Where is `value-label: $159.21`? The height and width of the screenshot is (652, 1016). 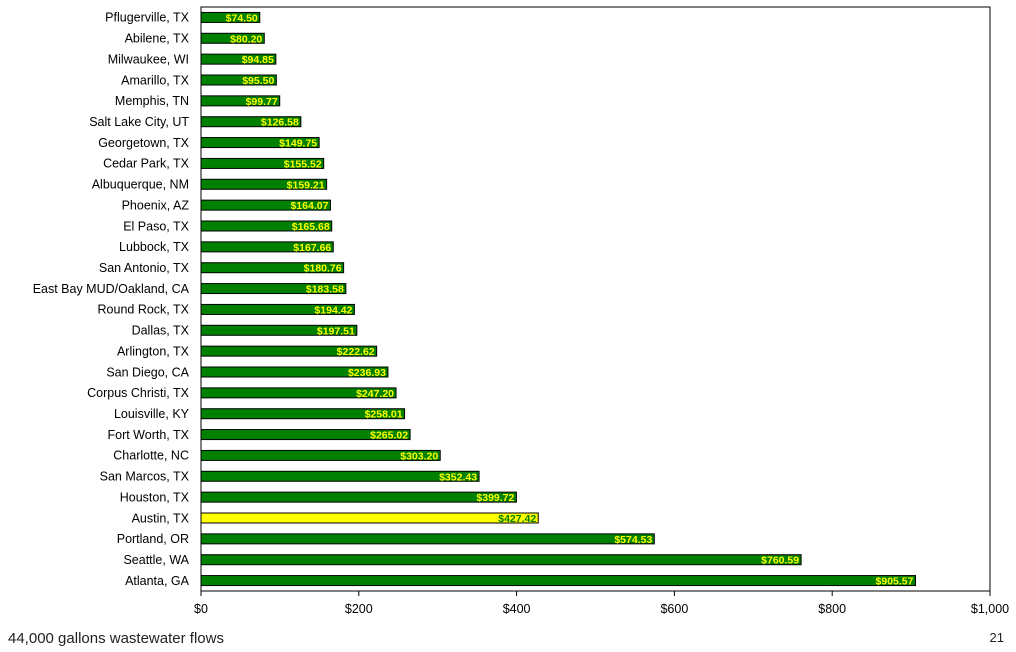
value-label: $159.21 is located at coordinates (306, 185).